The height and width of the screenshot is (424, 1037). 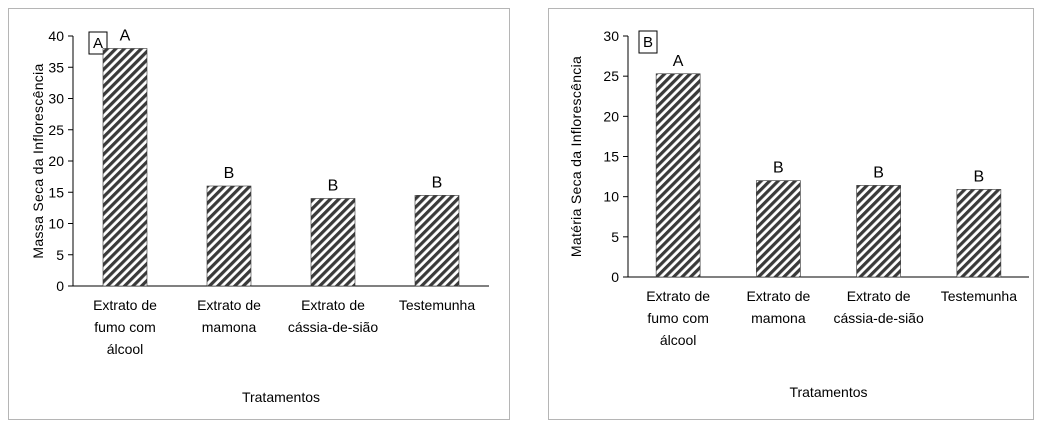 What do you see at coordinates (56, 36) in the screenshot?
I see `y-tick-label: 40` at bounding box center [56, 36].